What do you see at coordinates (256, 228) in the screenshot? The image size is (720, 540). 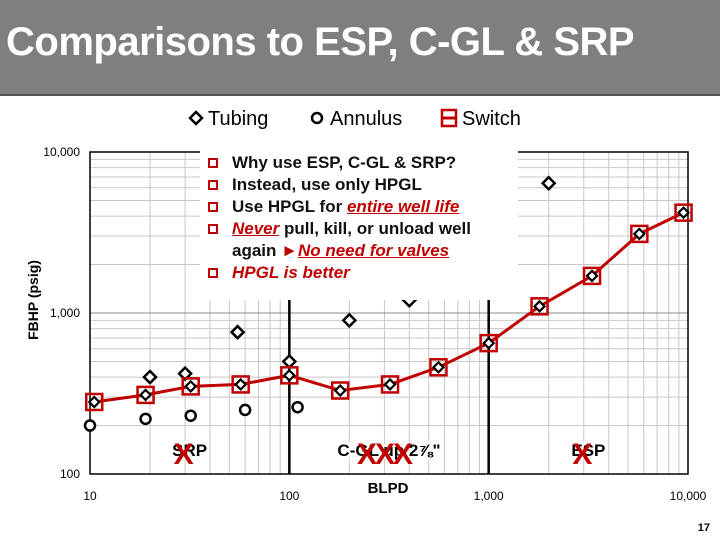 I see `callout-text-4a: Never` at bounding box center [256, 228].